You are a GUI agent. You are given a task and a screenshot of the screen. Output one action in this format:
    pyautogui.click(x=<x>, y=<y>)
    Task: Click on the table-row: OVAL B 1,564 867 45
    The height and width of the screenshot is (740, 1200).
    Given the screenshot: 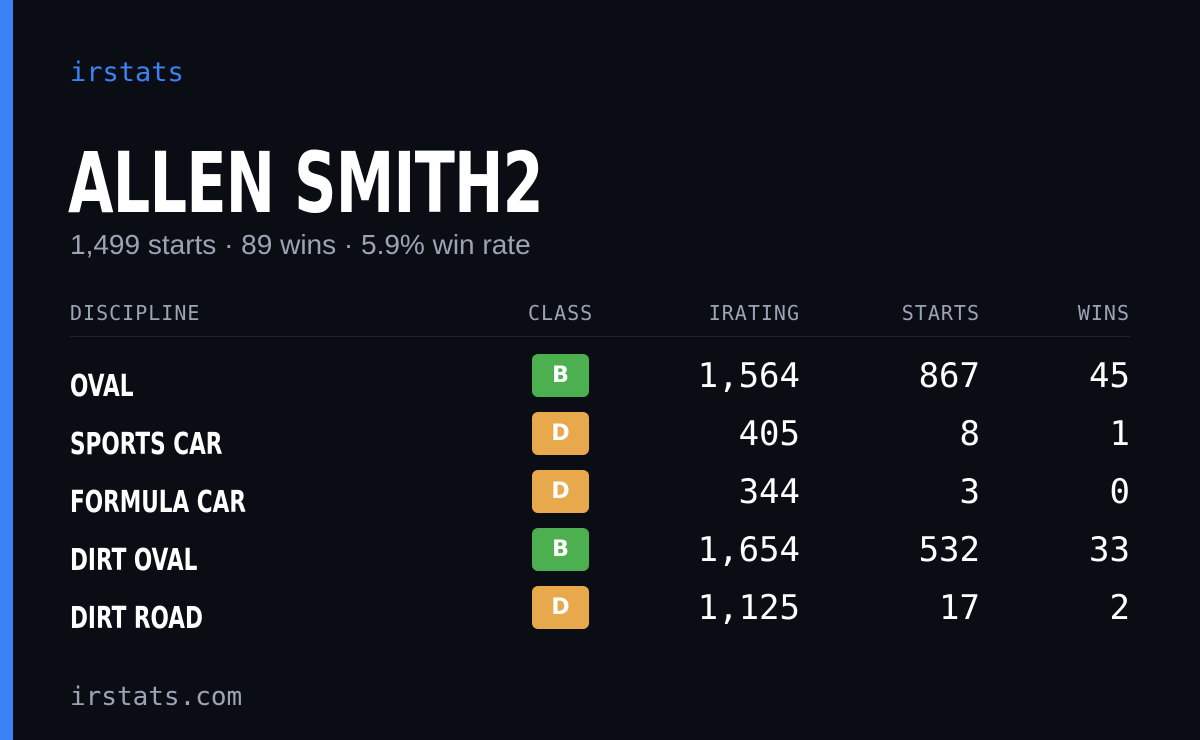 What is the action you would take?
    pyautogui.click(x=600, y=383)
    